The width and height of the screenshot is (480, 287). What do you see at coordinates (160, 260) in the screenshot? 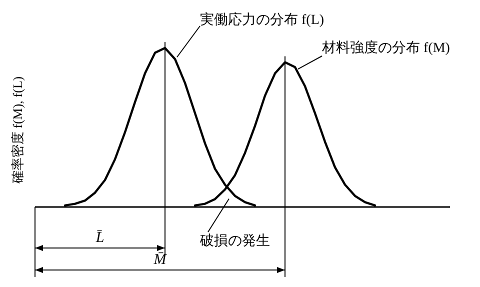
I see `text: M̄` at bounding box center [160, 260].